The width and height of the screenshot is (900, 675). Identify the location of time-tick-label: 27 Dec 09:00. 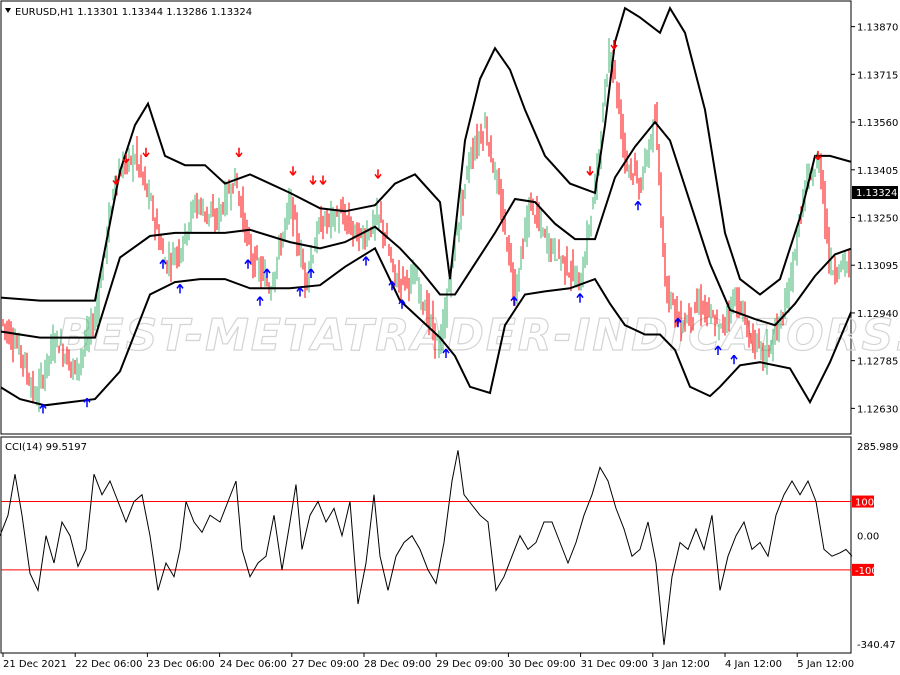
(325, 664).